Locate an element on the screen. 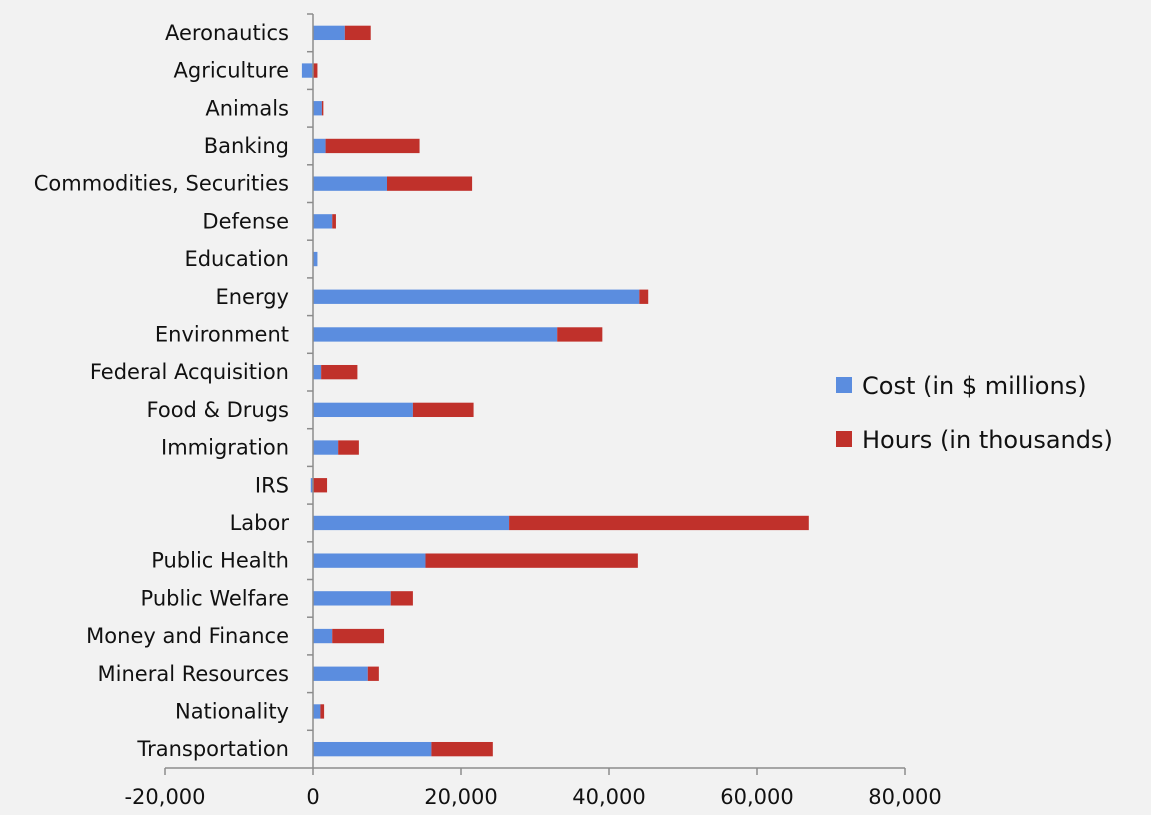 The width and height of the screenshot is (1151, 815). category-label-money-and-finance: Money and Finance is located at coordinates (187, 636).